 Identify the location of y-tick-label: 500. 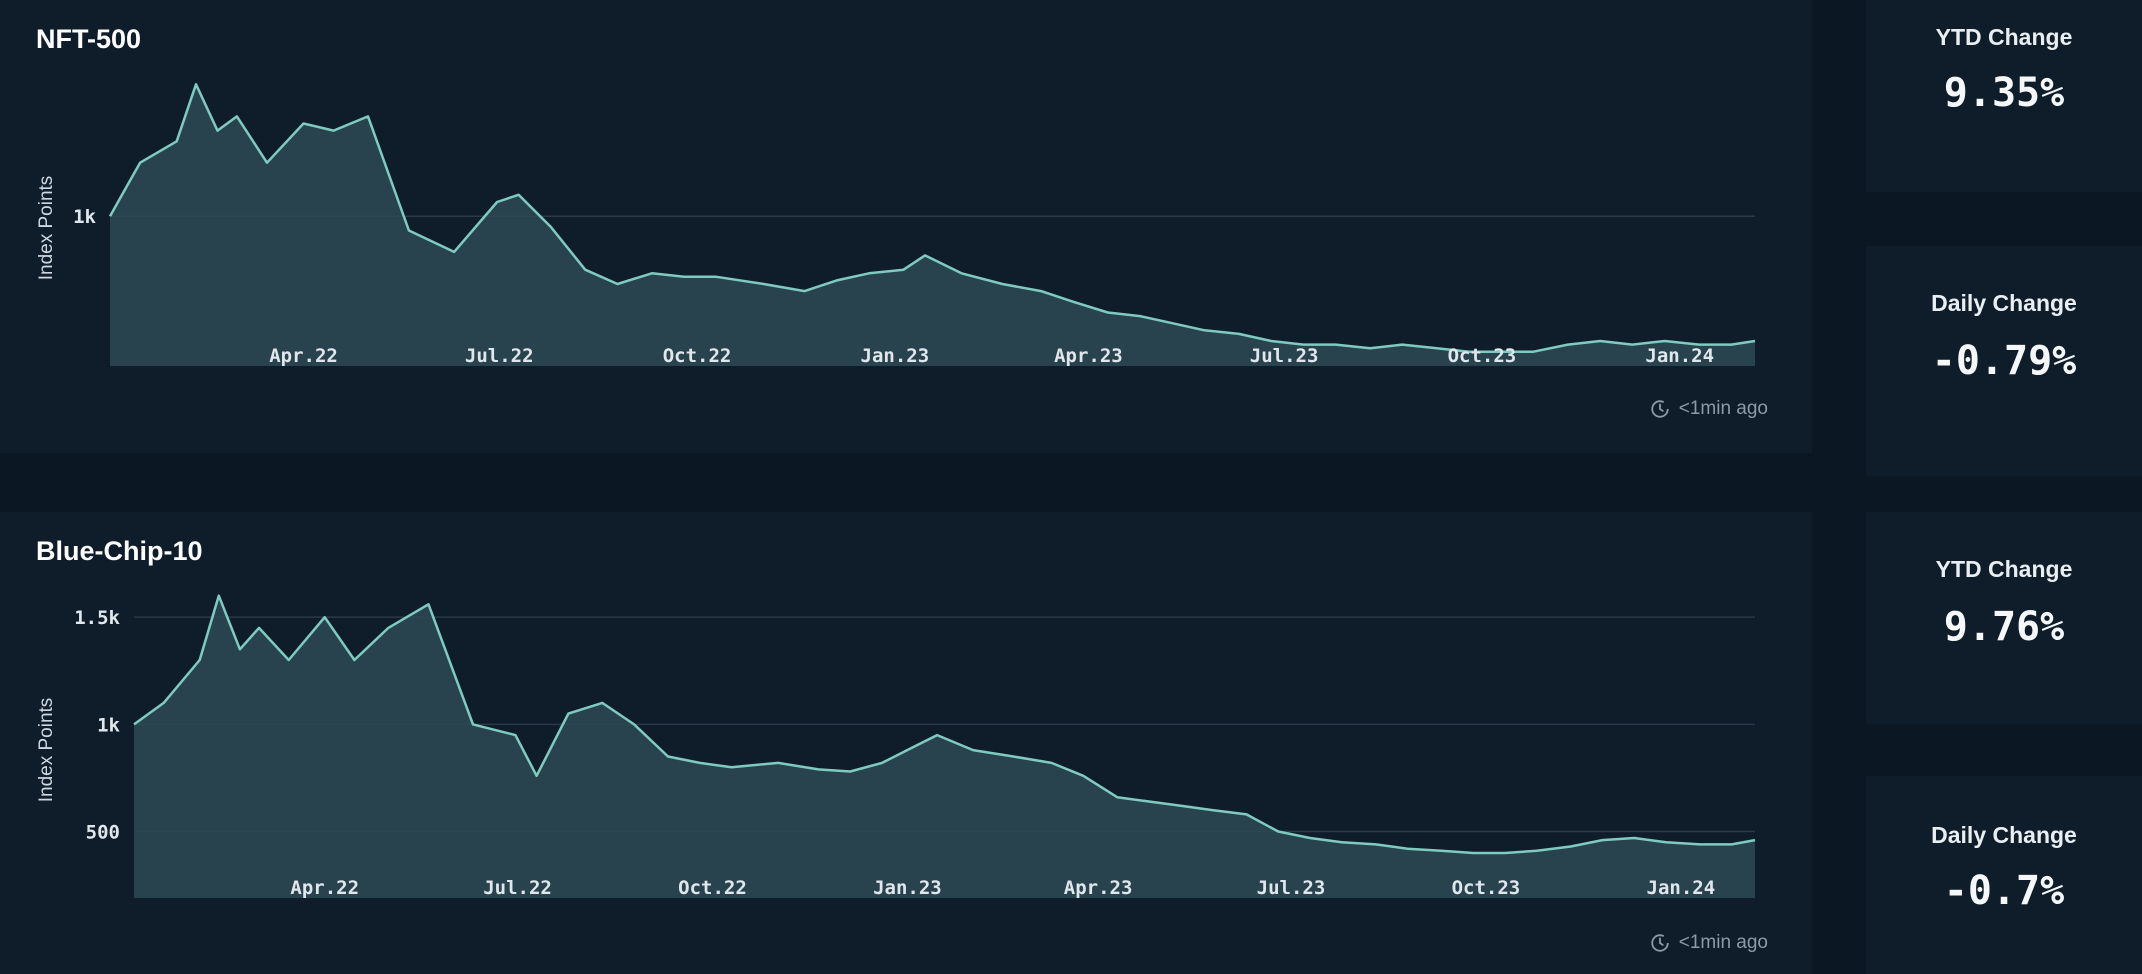
(103, 833).